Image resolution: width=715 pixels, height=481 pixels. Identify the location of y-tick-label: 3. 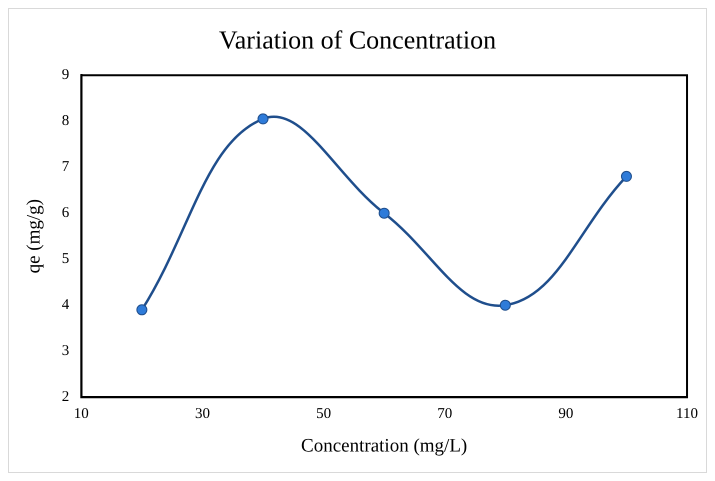
(66, 351).